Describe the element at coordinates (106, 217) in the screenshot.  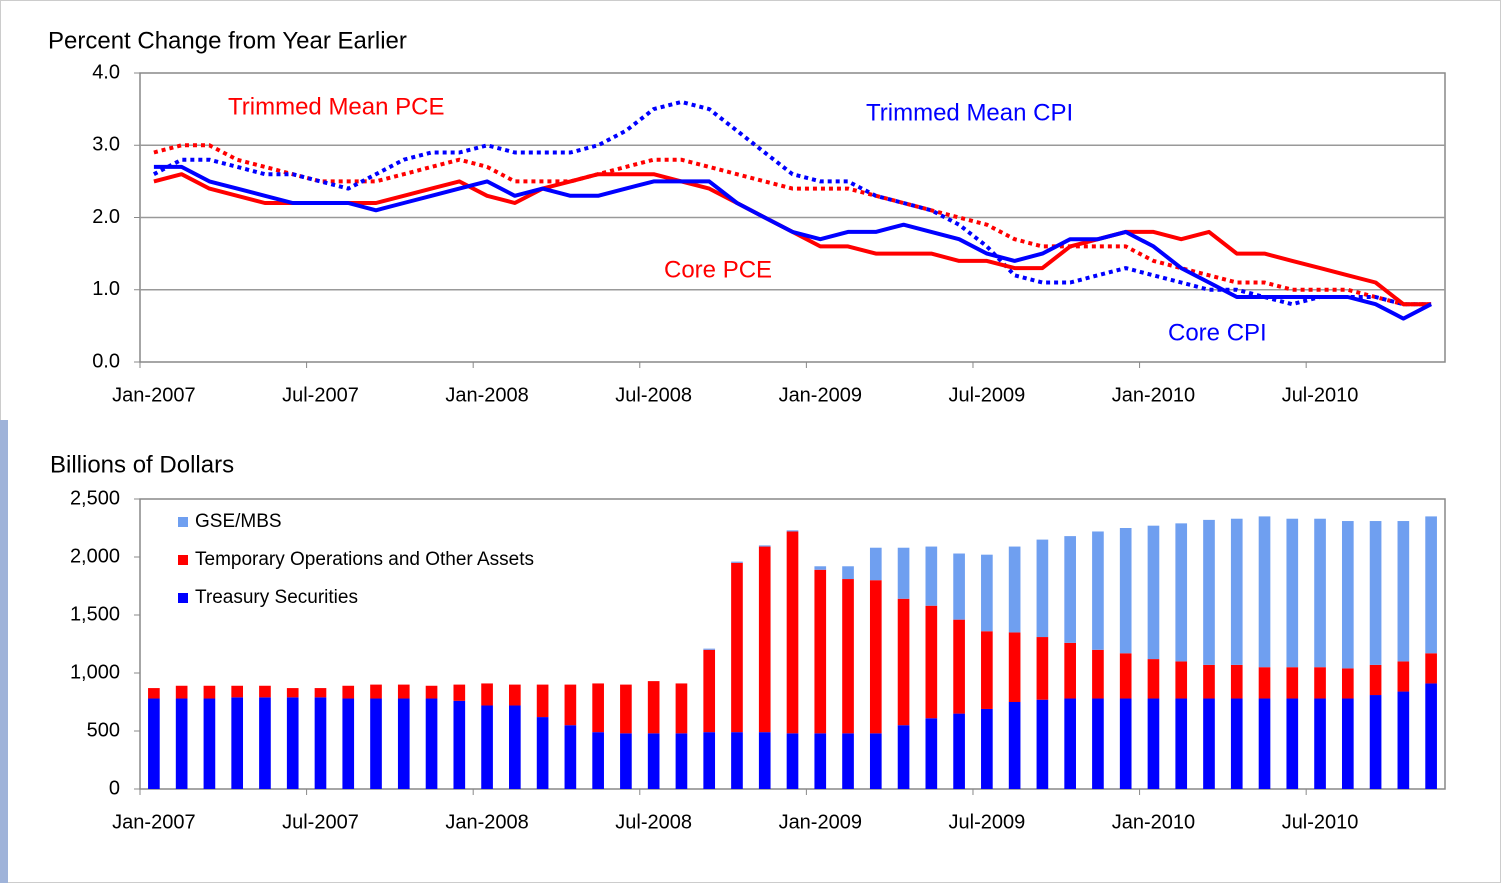
I see `y-tick-label: 2.0` at that location.